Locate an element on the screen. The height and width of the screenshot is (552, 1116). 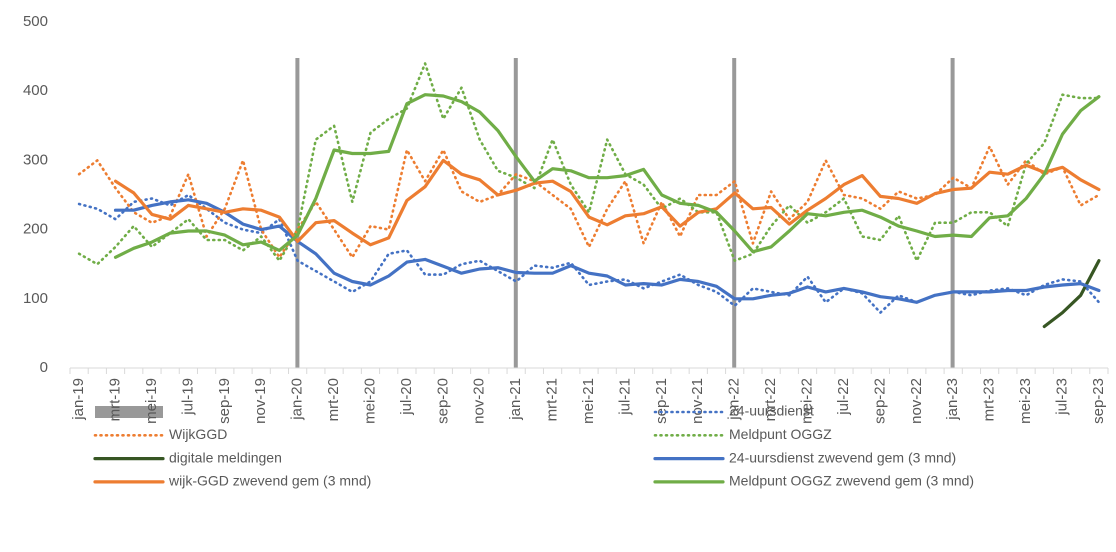
legend-label: Meldpunt OGGZ is located at coordinates (780, 434).